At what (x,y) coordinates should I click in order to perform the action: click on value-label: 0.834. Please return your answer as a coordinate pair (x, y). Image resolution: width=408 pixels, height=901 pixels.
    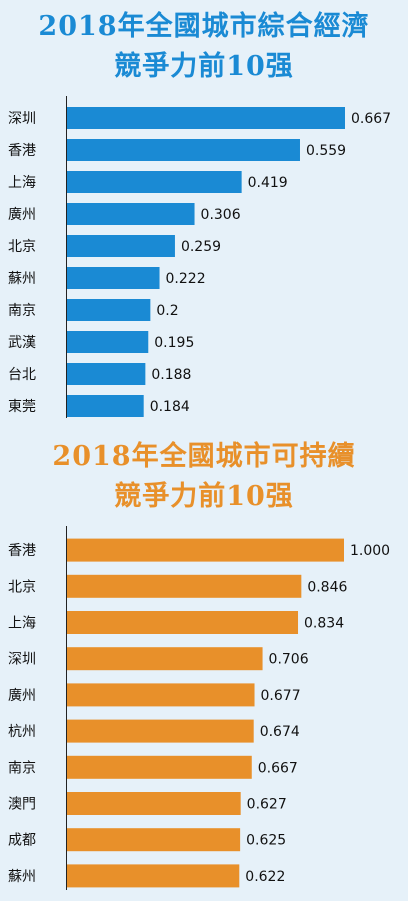
    Looking at the image, I should click on (324, 624).